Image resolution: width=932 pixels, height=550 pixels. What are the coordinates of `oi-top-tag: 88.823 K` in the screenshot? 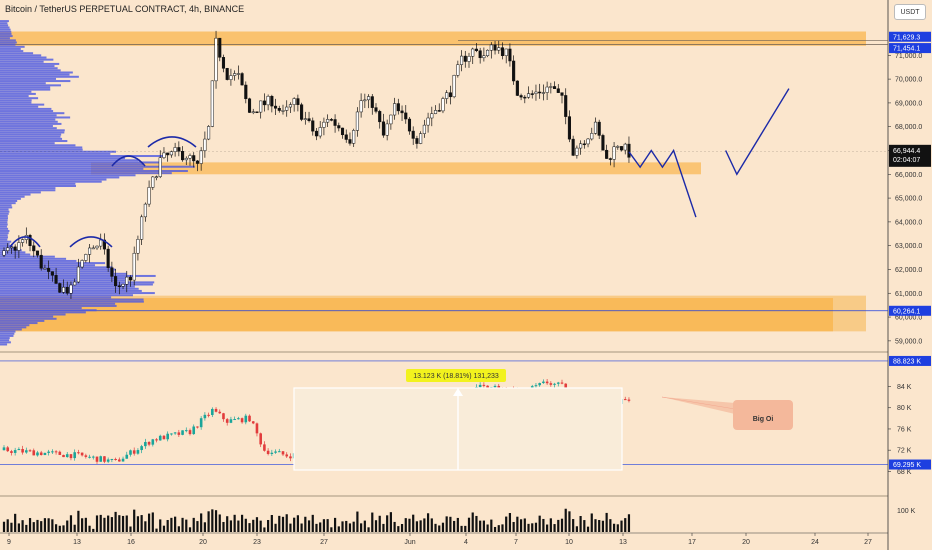 It's located at (907, 361).